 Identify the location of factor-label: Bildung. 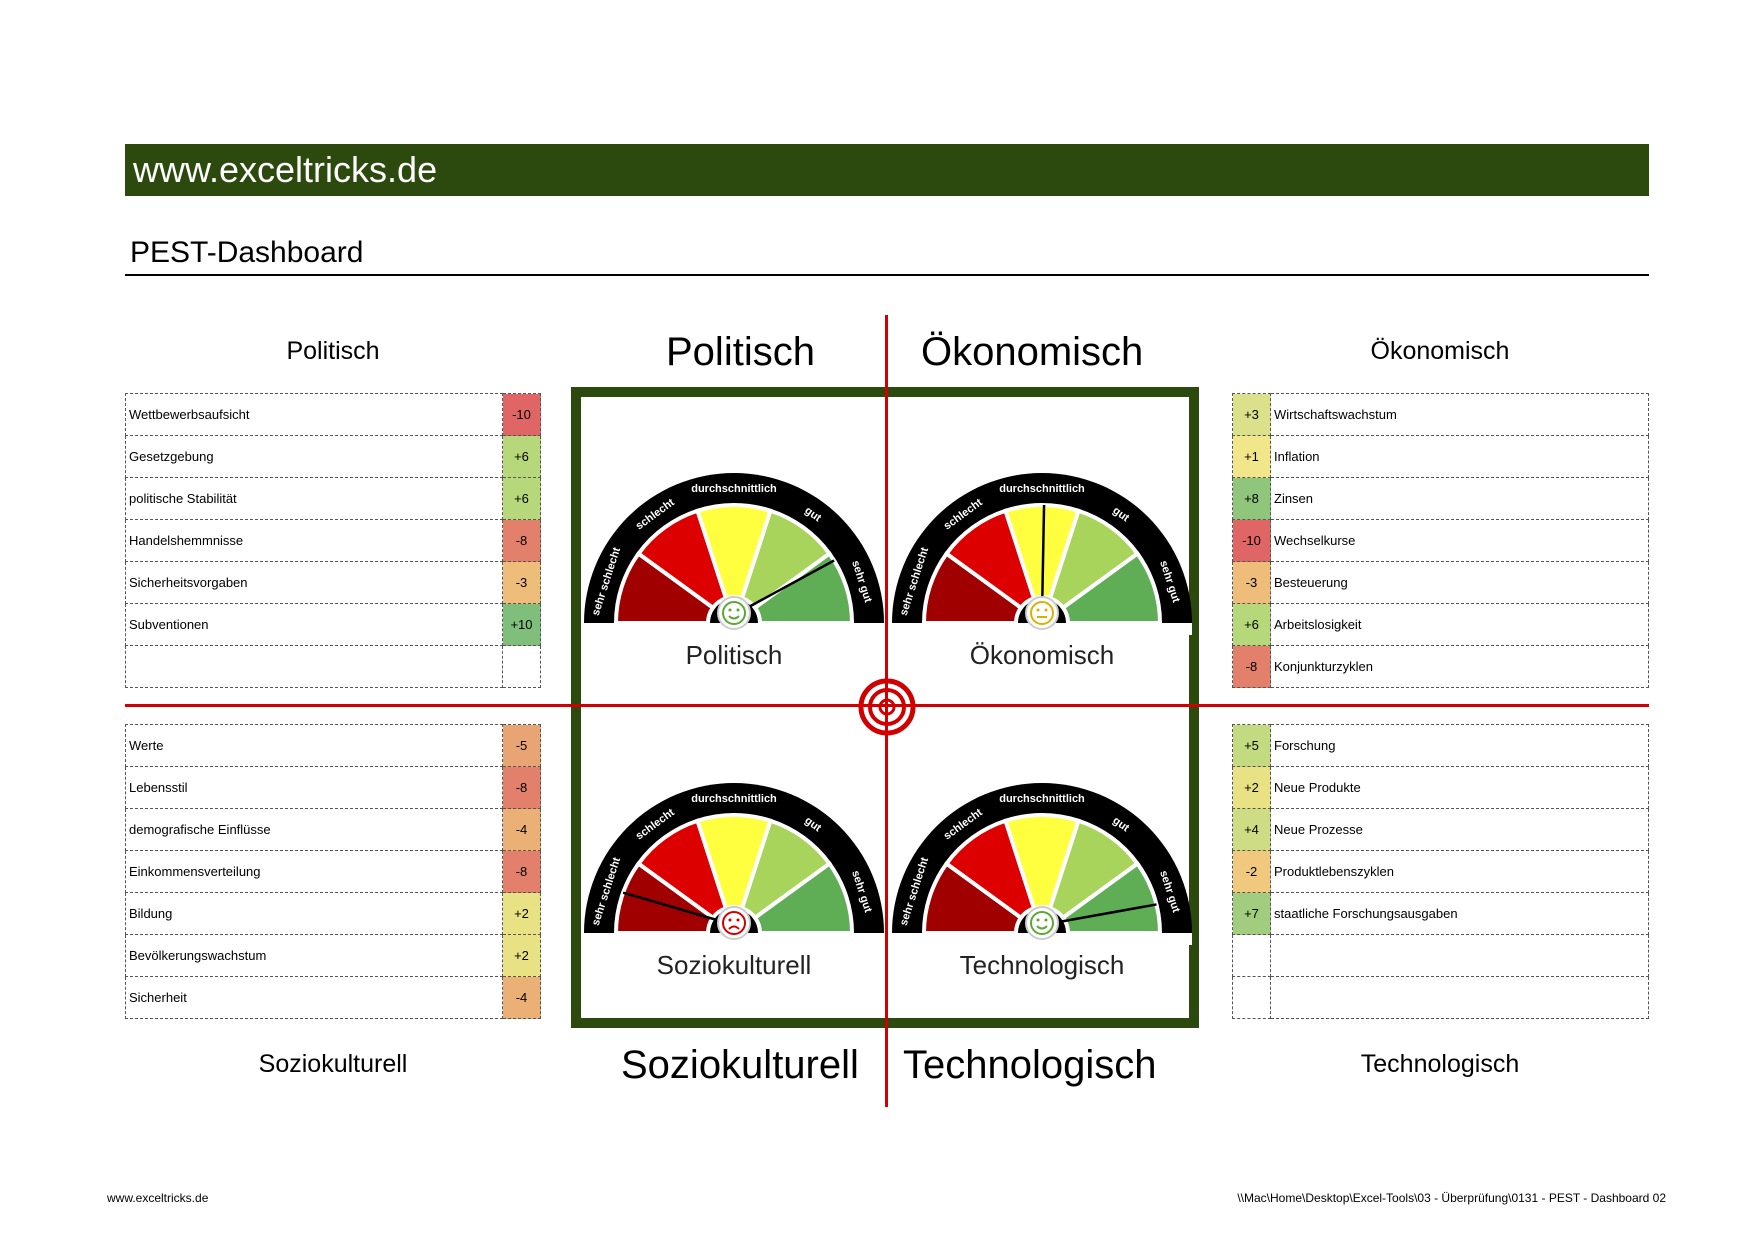
(314, 913).